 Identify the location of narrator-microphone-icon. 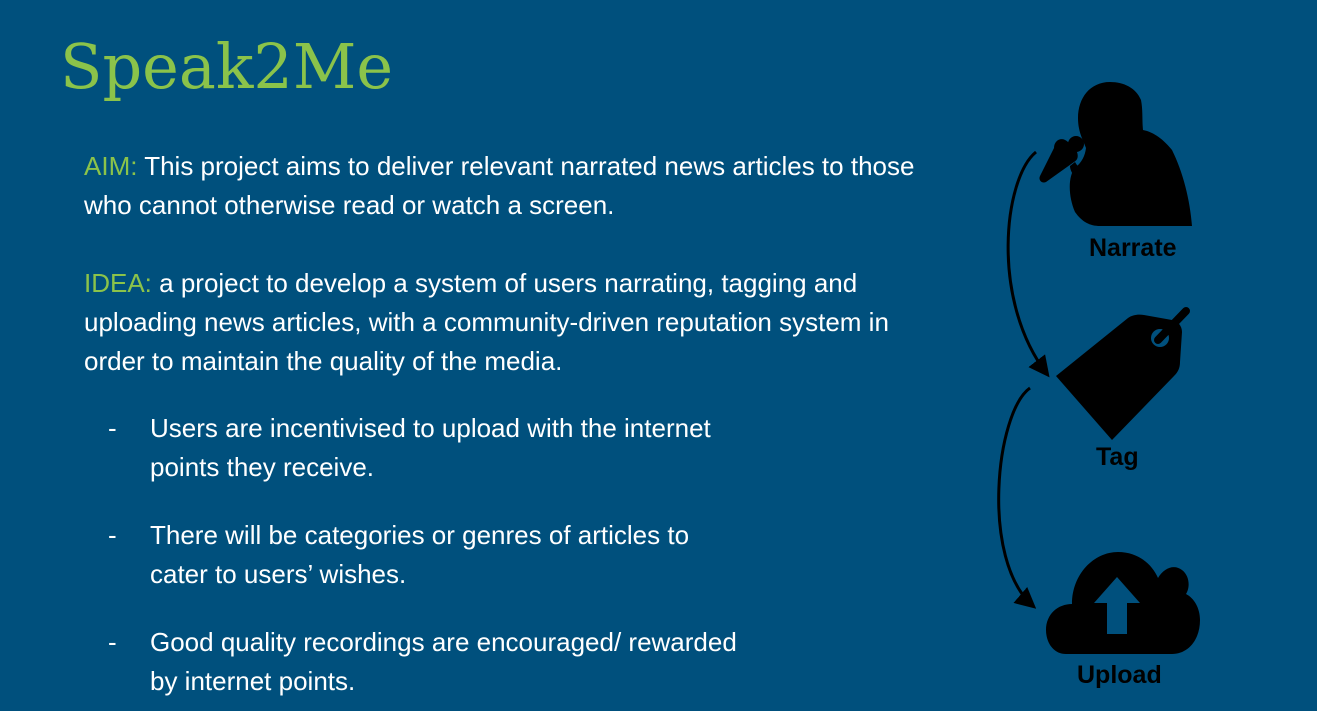
(1115, 154).